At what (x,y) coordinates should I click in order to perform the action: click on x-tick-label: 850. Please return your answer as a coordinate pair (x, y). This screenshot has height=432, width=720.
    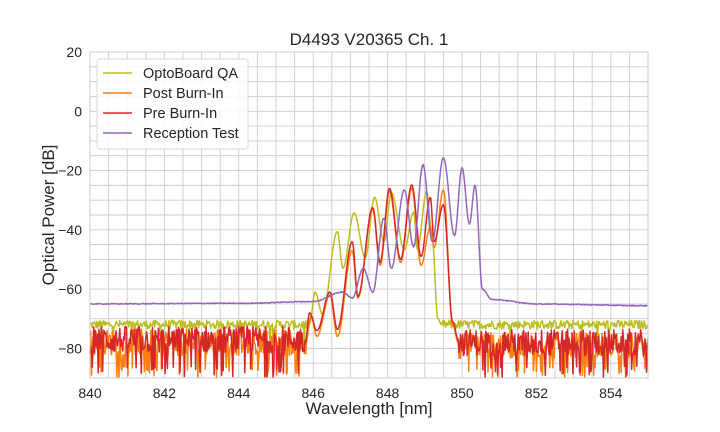
    Looking at the image, I should click on (462, 393).